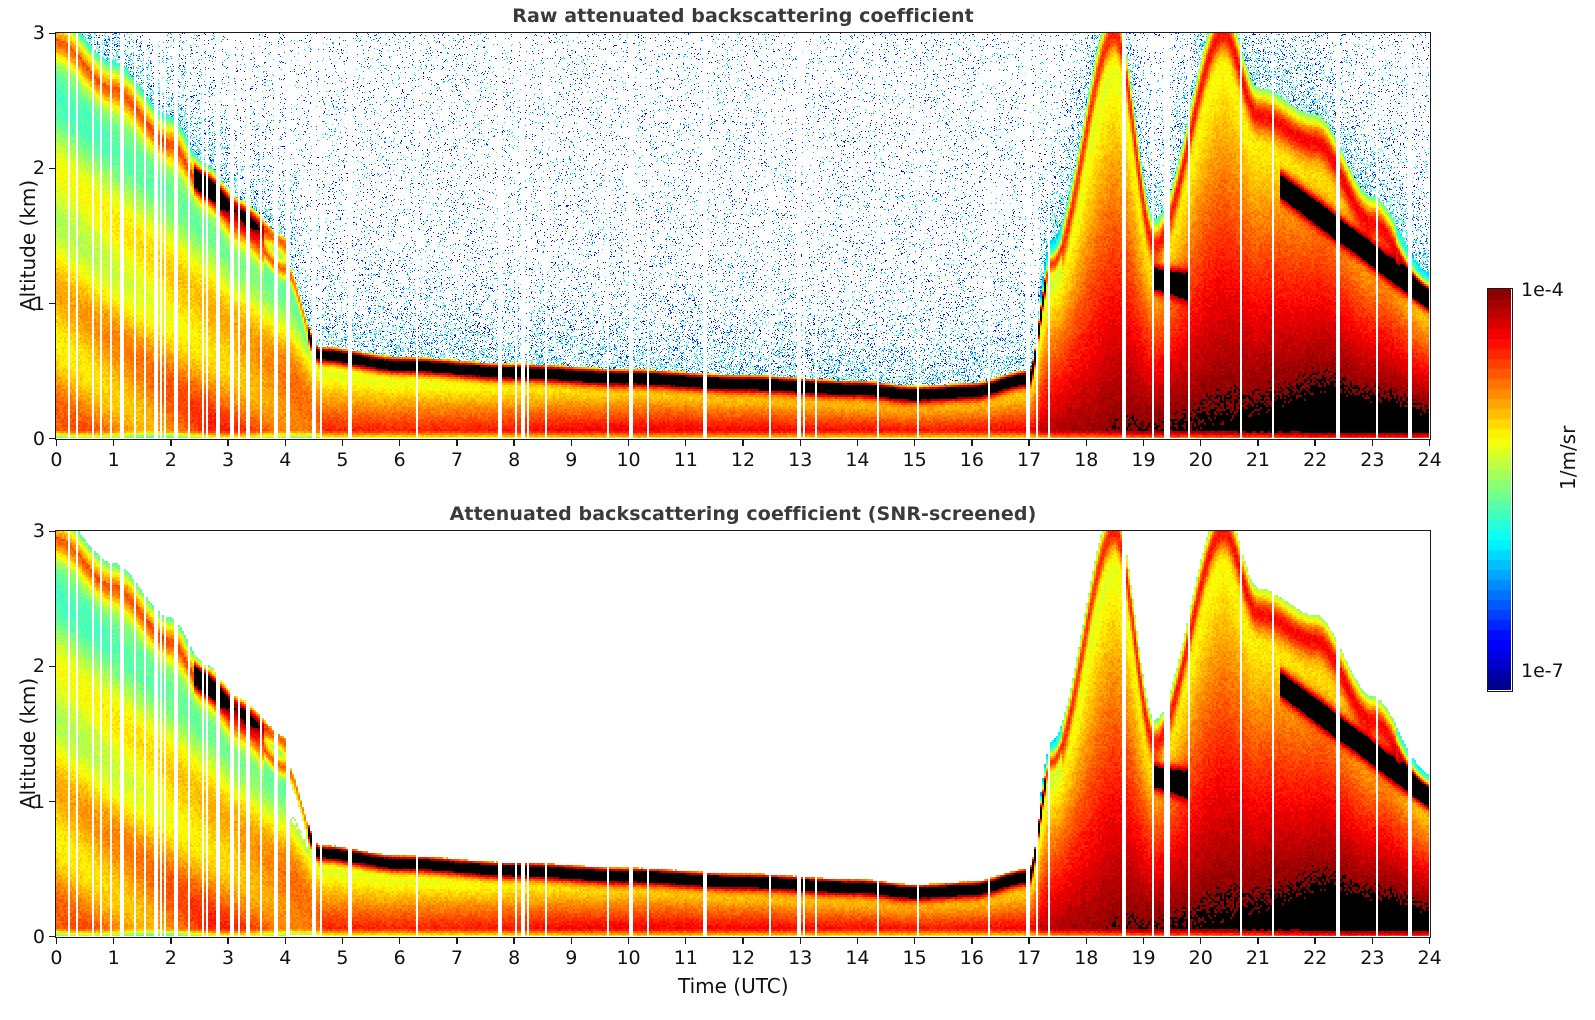 The width and height of the screenshot is (1595, 1020). What do you see at coordinates (28, 743) in the screenshot?
I see `y-axis-title-bot: Altitude (km)` at bounding box center [28, 743].